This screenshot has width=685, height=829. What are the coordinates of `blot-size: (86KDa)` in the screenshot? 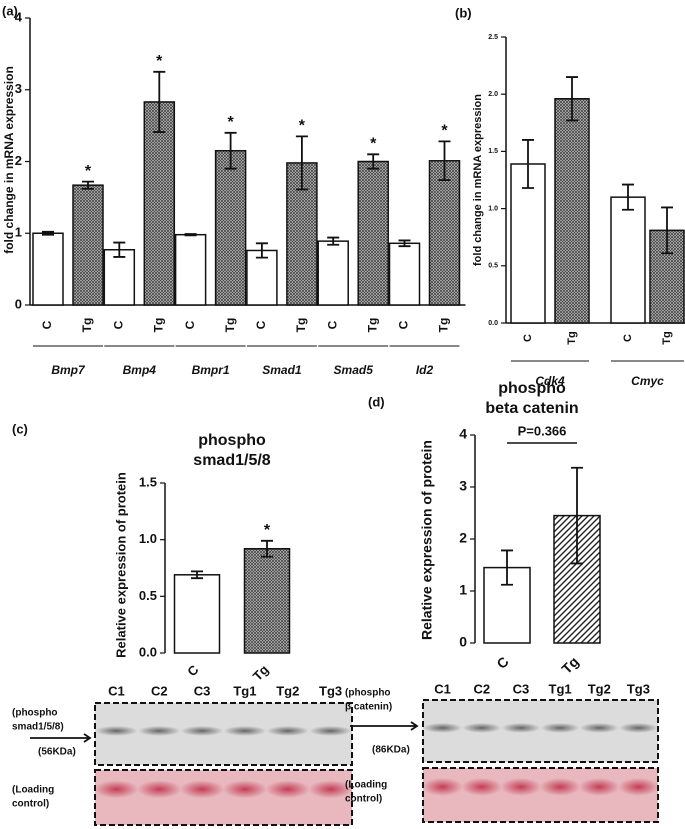 It's located at (391, 750).